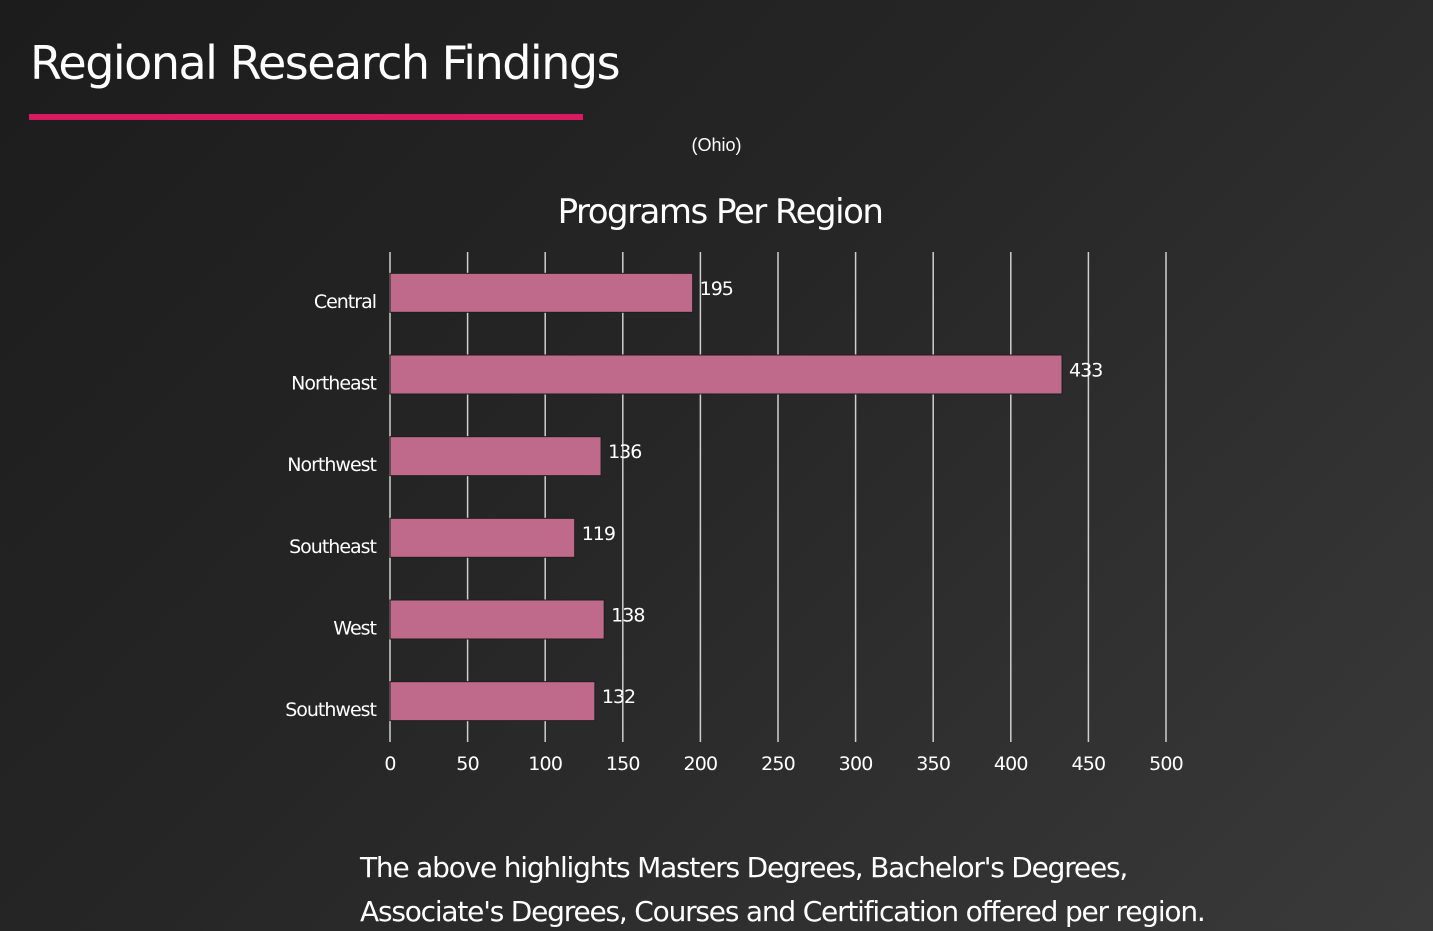 The width and height of the screenshot is (1433, 931). I want to click on category-label: Southwest, so click(330, 710).